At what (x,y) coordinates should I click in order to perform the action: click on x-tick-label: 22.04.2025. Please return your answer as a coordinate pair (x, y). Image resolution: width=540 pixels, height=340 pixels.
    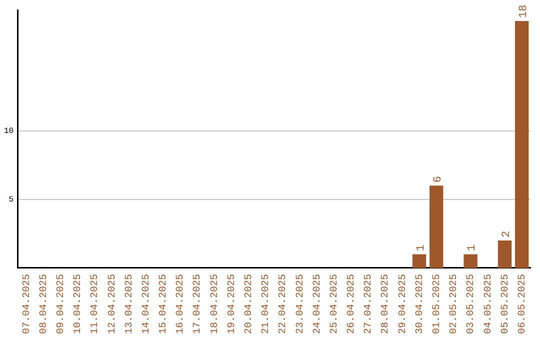
    Looking at the image, I should click on (284, 304).